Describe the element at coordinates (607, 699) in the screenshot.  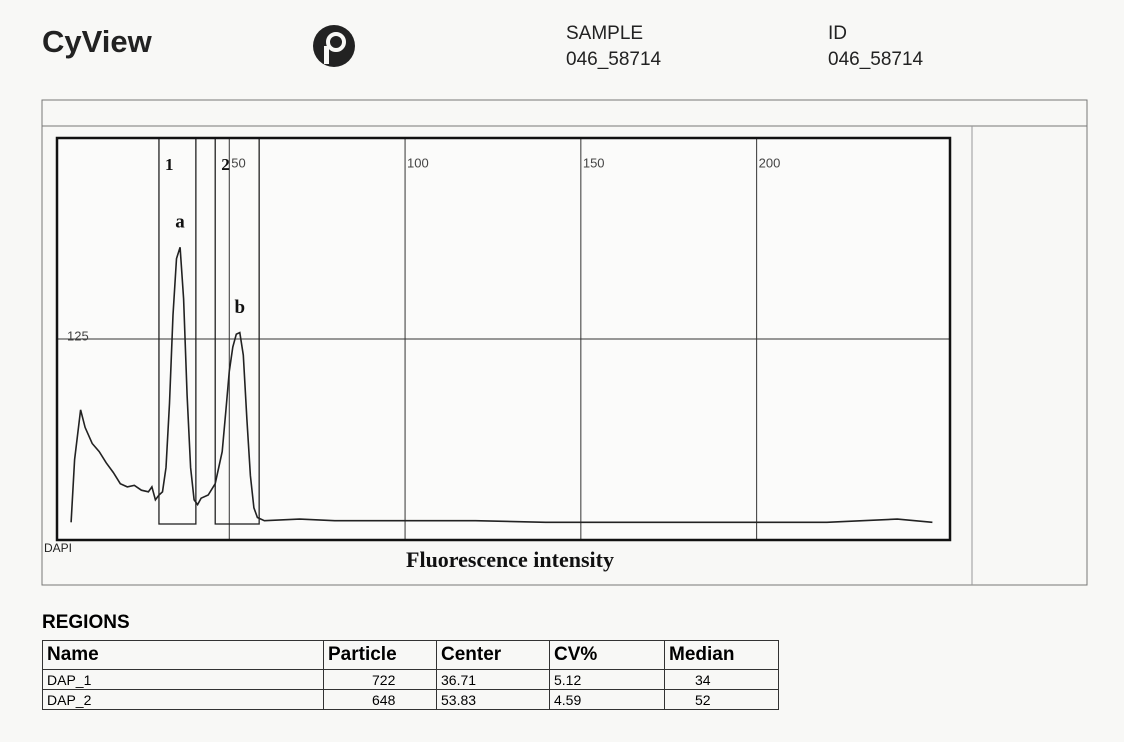
I see `table-cell: 4.59` at that location.